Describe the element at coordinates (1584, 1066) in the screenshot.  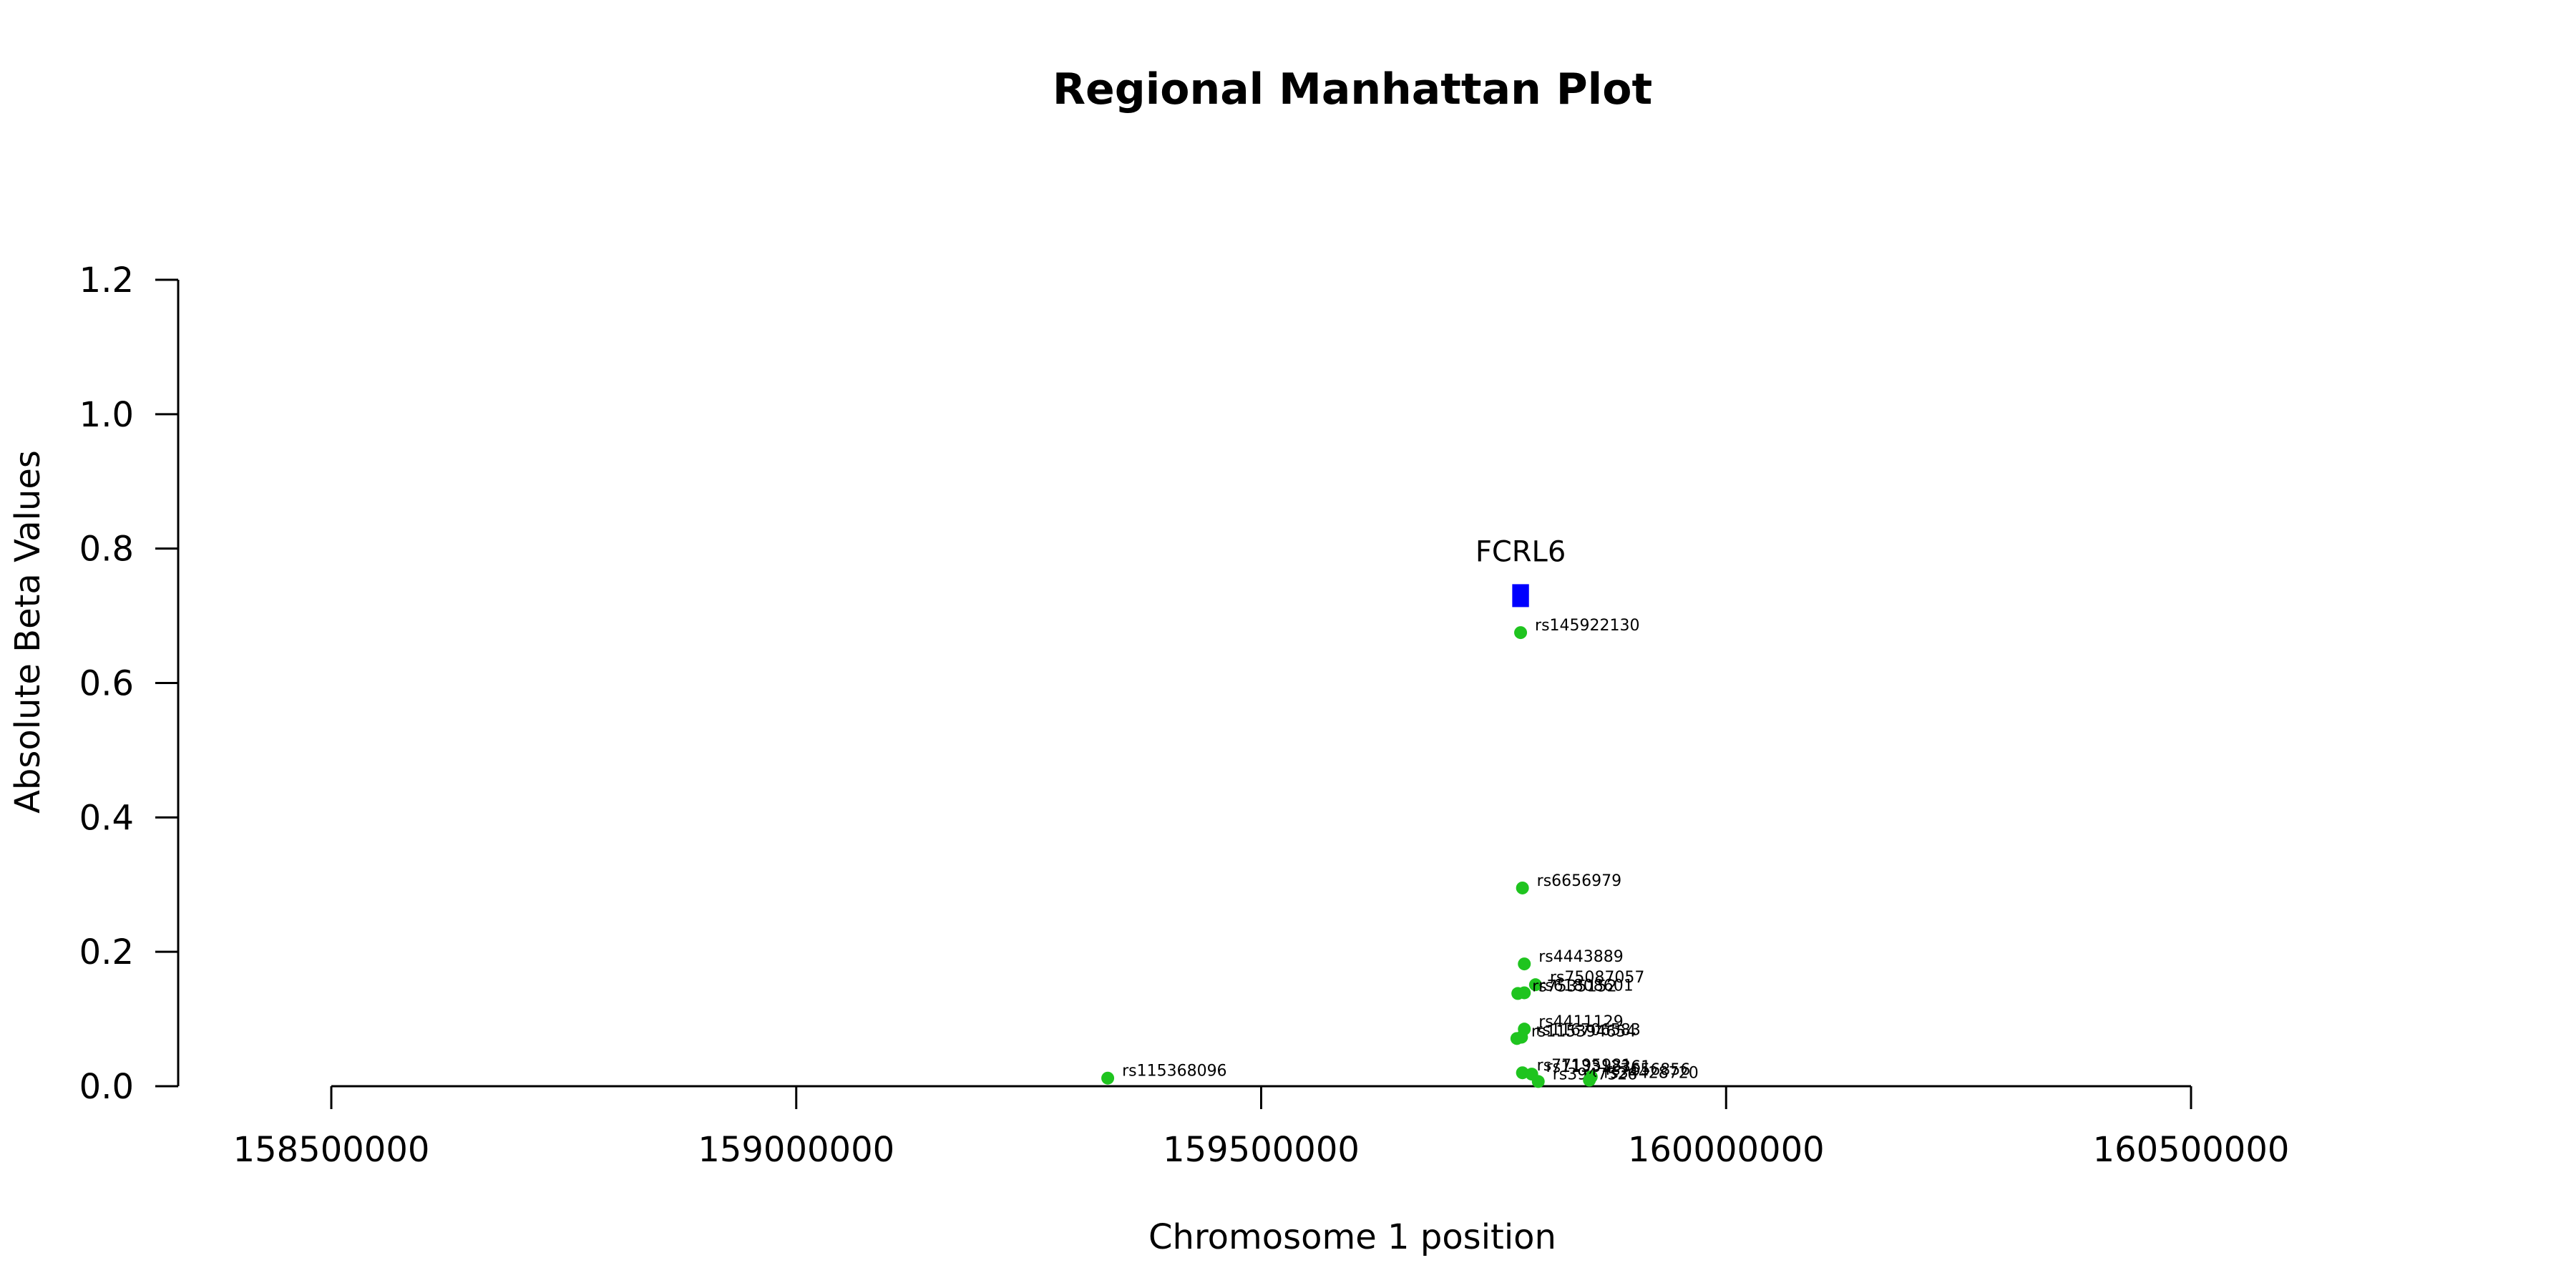
I see `snp-label: rs77195981` at that location.